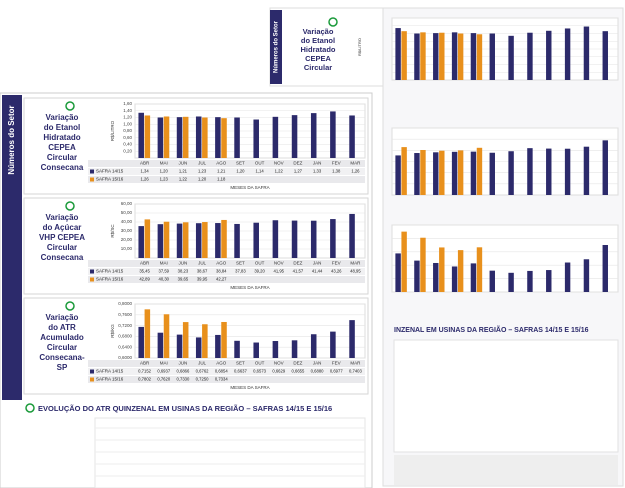 The width and height of the screenshot is (625, 488). Describe the element at coordinates (359, 47) in the screenshot. I see `y-axis-title: R$/LITRO` at that location.